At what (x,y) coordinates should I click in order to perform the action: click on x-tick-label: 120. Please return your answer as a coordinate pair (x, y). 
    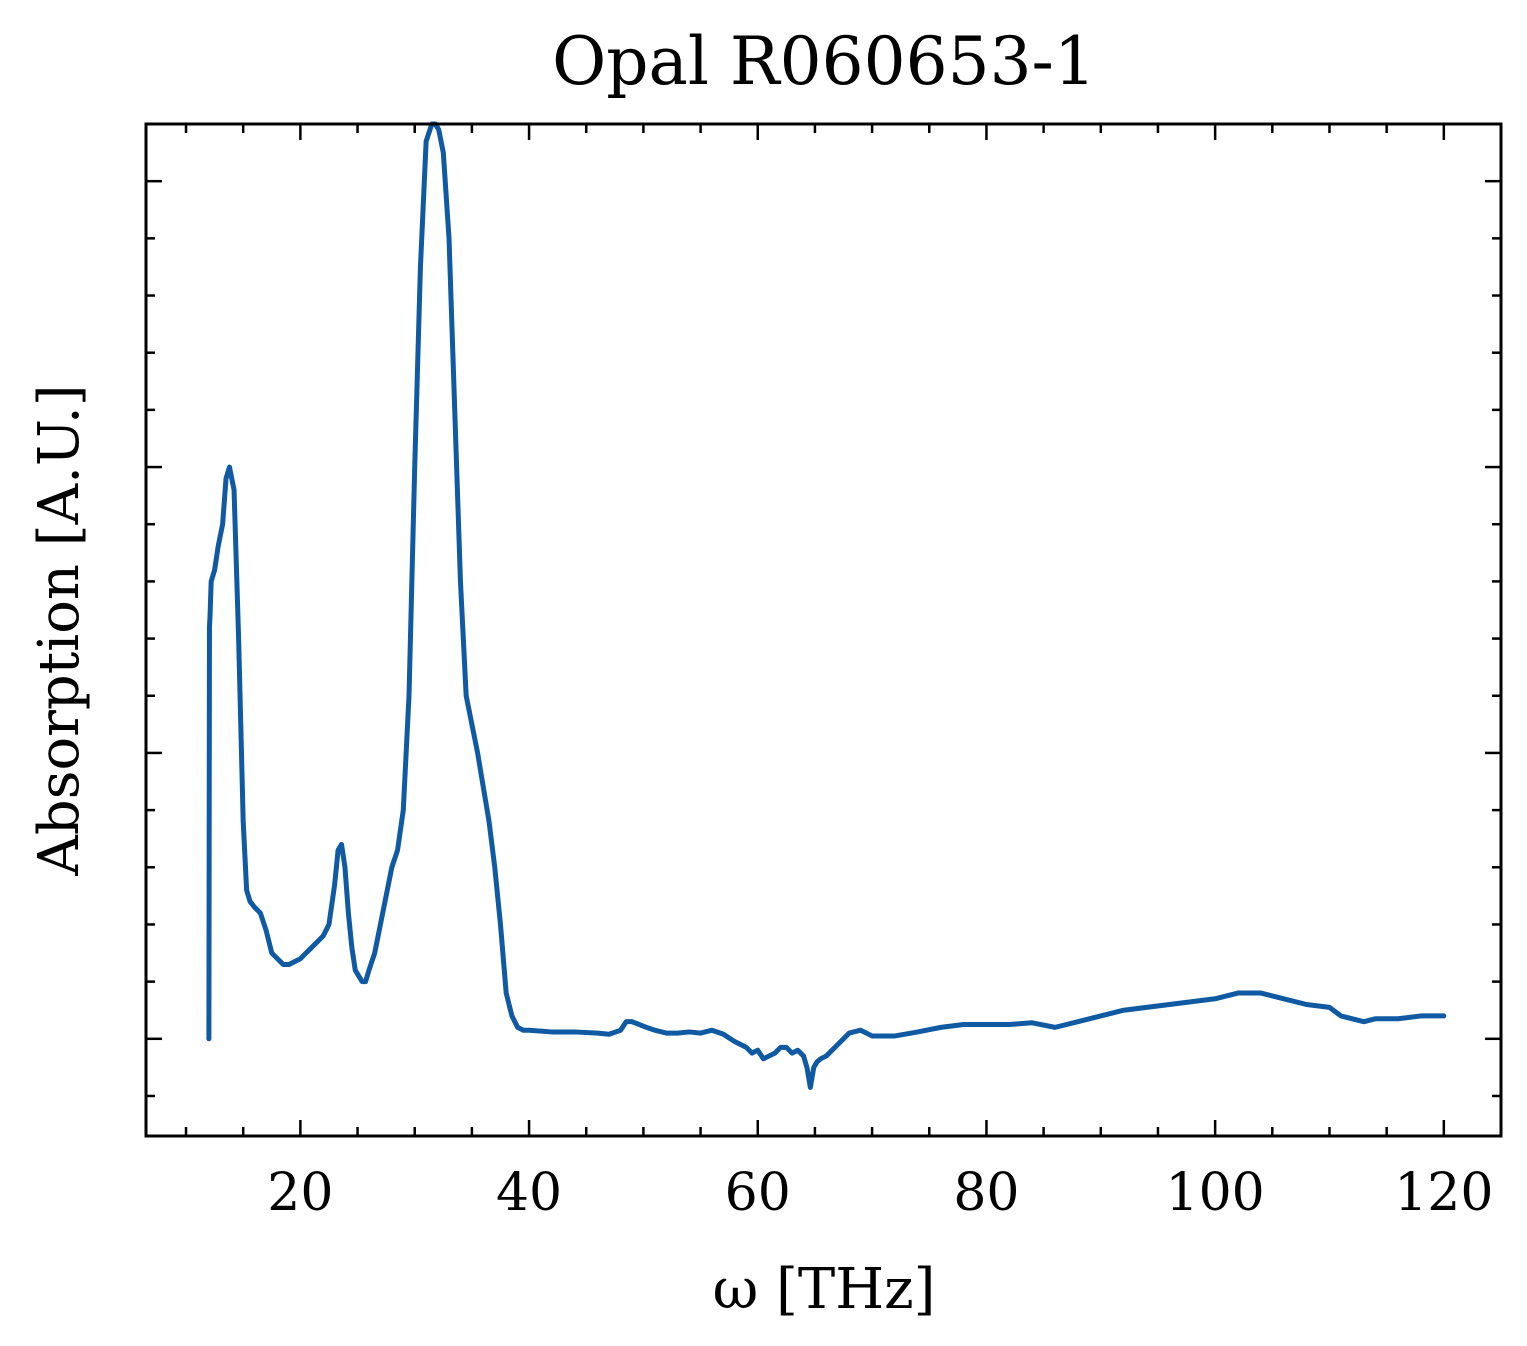
    Looking at the image, I should click on (1443, 1193).